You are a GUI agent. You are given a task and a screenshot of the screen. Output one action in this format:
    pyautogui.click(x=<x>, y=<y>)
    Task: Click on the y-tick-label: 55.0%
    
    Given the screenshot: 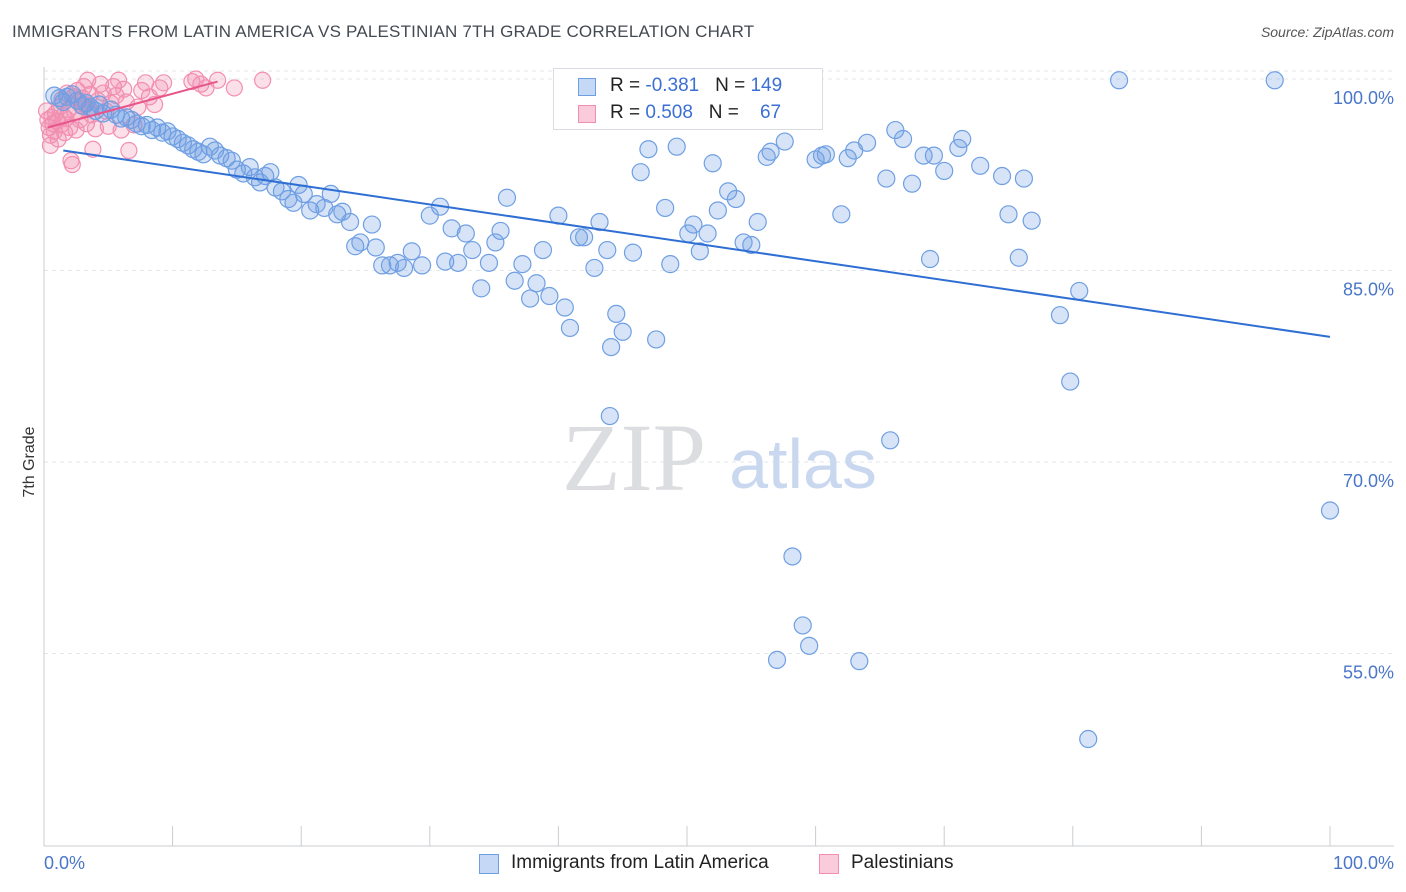 What is the action you would take?
    pyautogui.click(x=1368, y=673)
    